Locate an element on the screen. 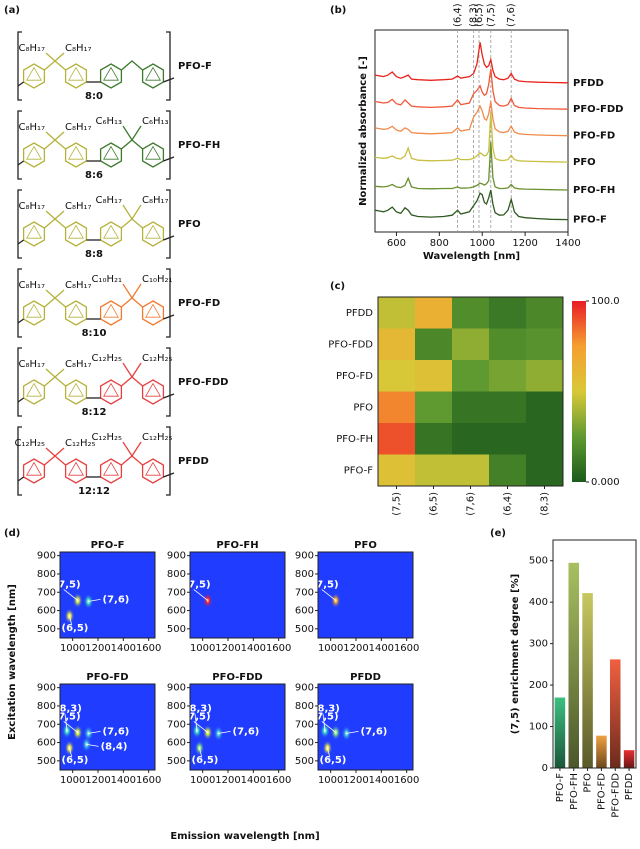  polymer-name: PFO-FD is located at coordinates (199, 303).